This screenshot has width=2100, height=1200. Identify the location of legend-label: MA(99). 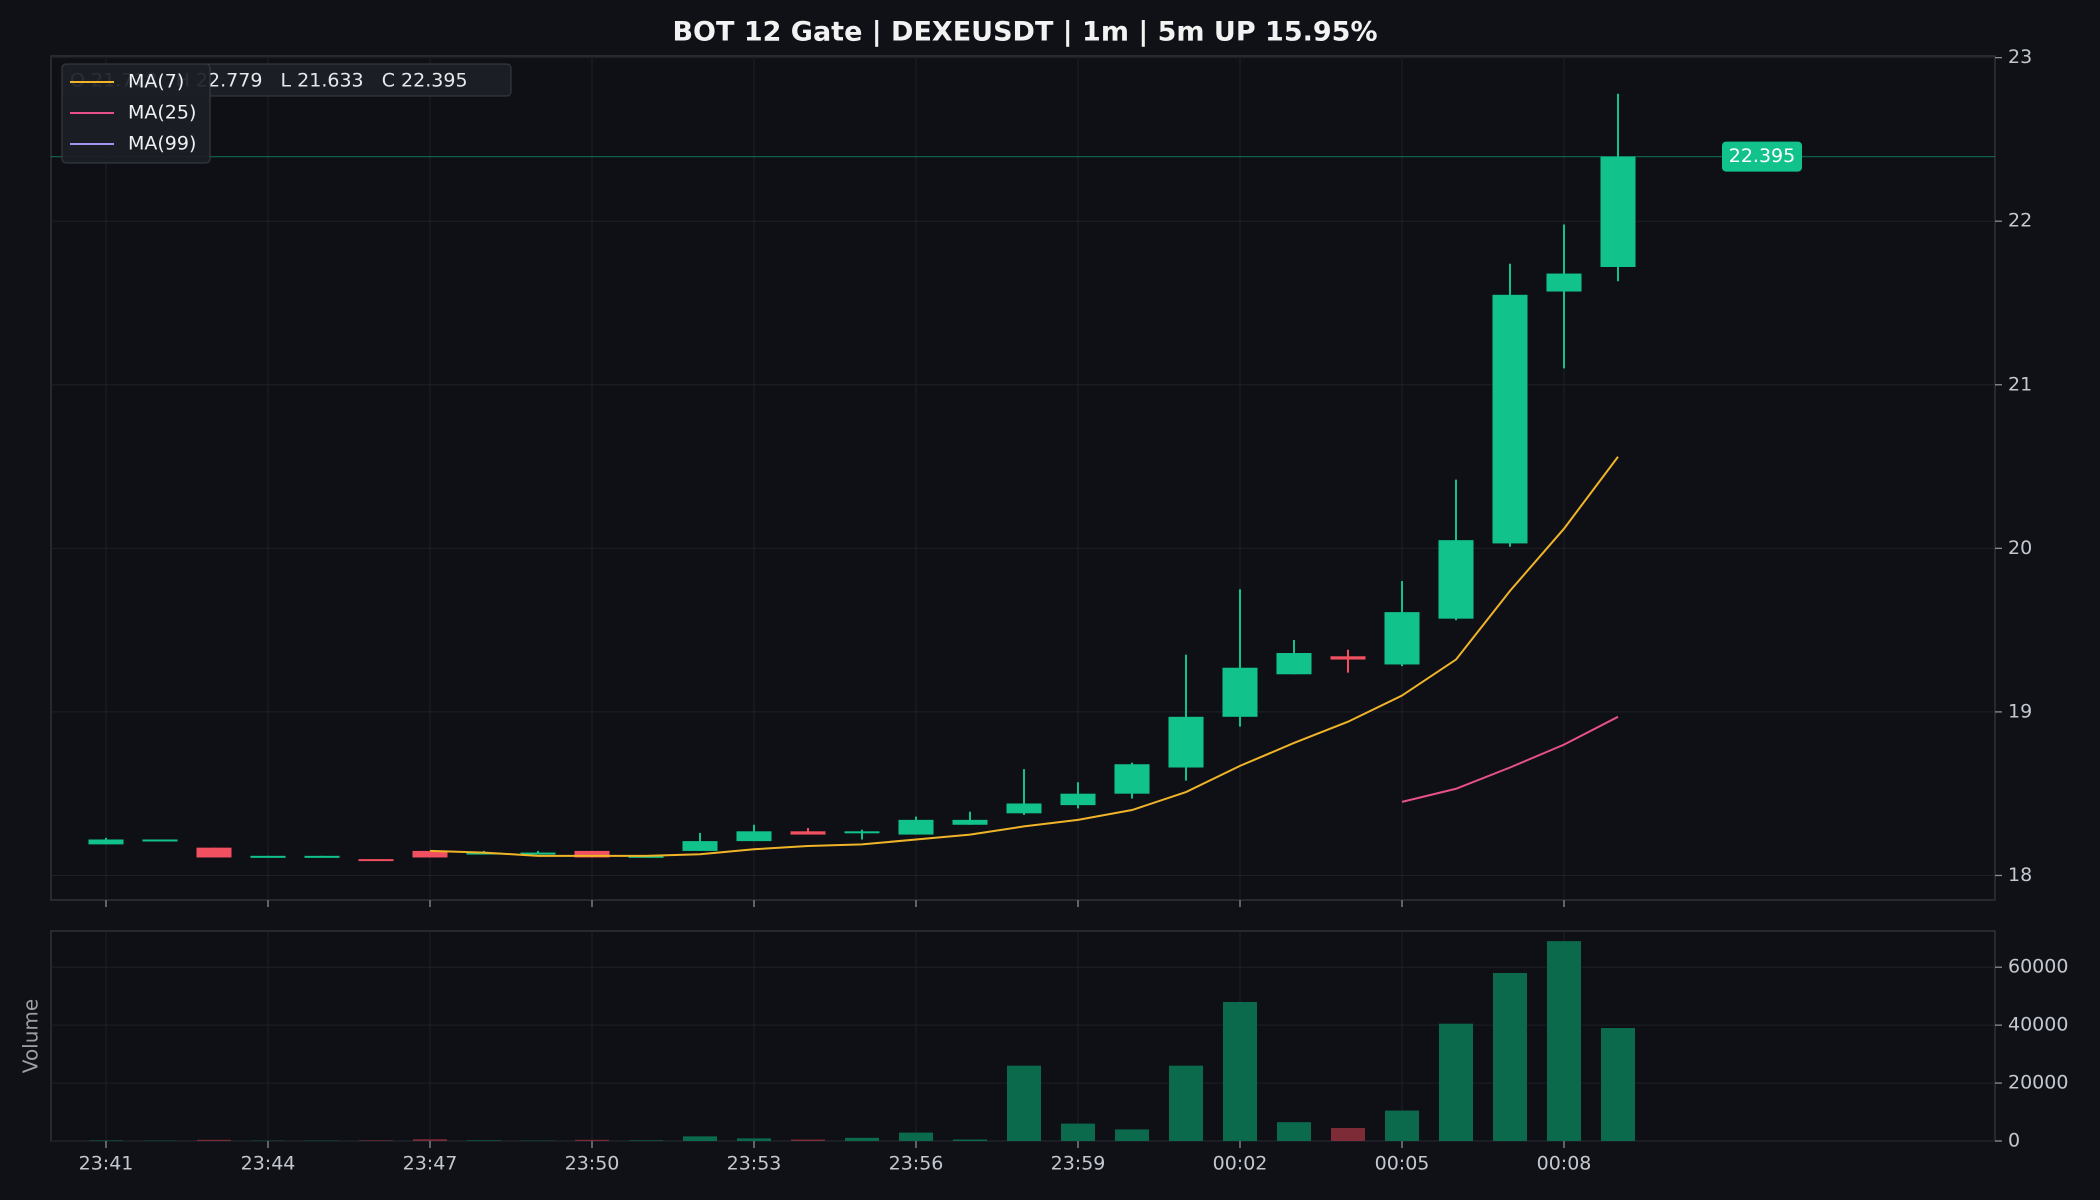
(162, 144).